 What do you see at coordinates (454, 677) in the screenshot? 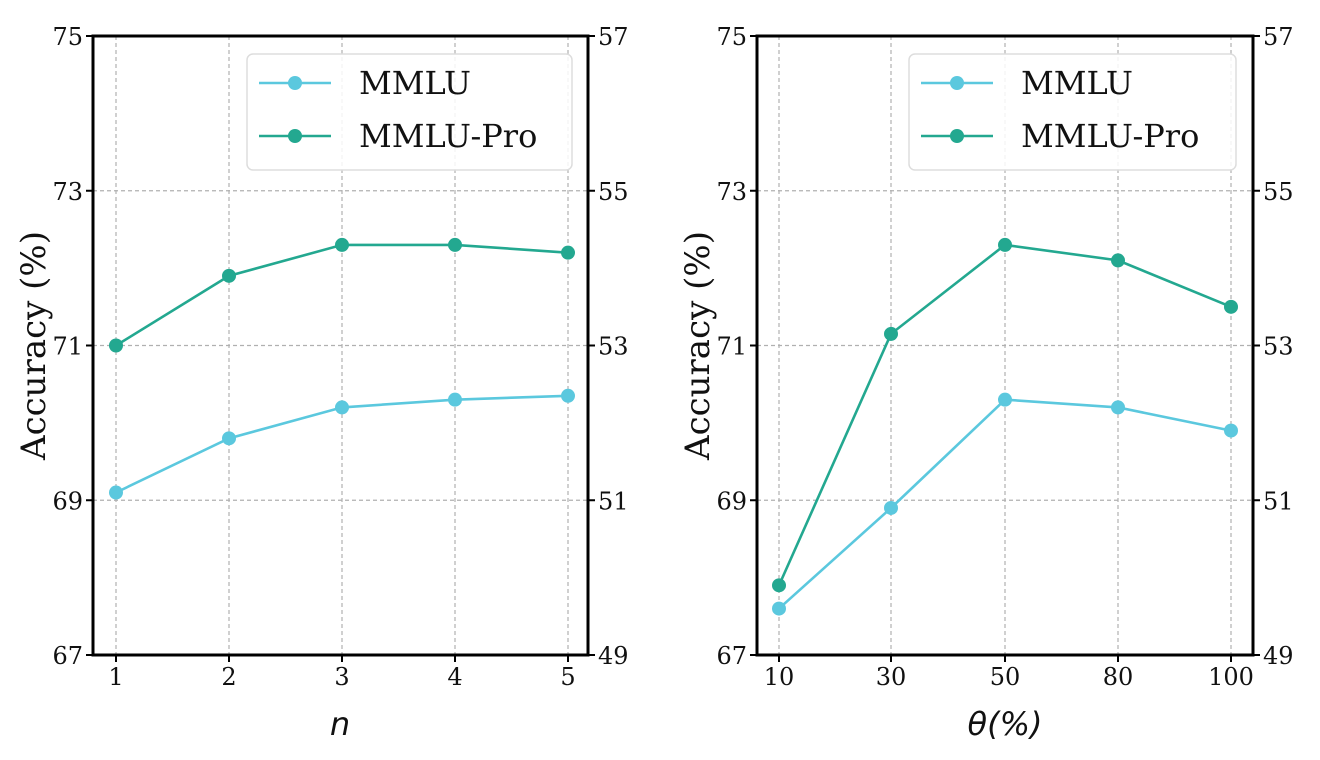
I see `x-tick-label: 4` at bounding box center [454, 677].